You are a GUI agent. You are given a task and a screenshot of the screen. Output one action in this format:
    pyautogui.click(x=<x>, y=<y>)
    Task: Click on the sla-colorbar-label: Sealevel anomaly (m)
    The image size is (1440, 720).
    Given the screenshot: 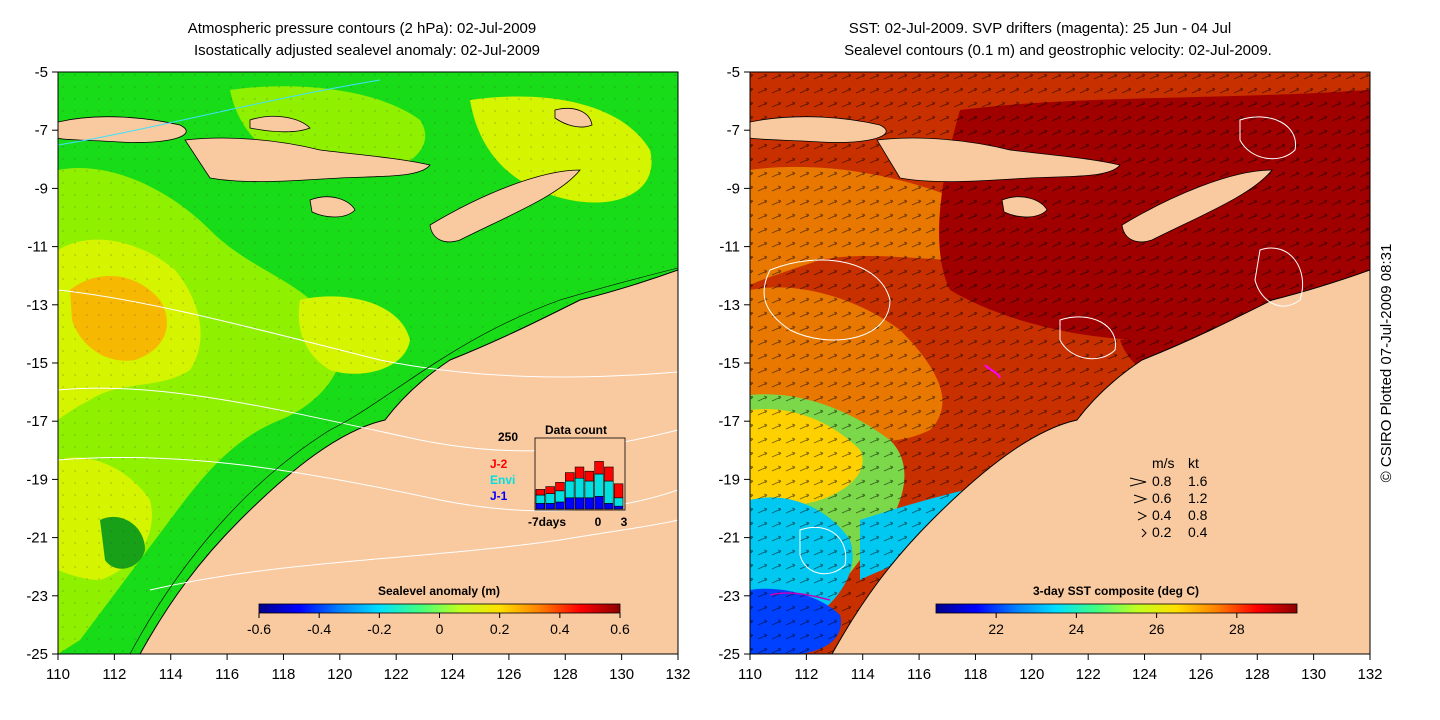 What is the action you would take?
    pyautogui.click(x=439, y=591)
    